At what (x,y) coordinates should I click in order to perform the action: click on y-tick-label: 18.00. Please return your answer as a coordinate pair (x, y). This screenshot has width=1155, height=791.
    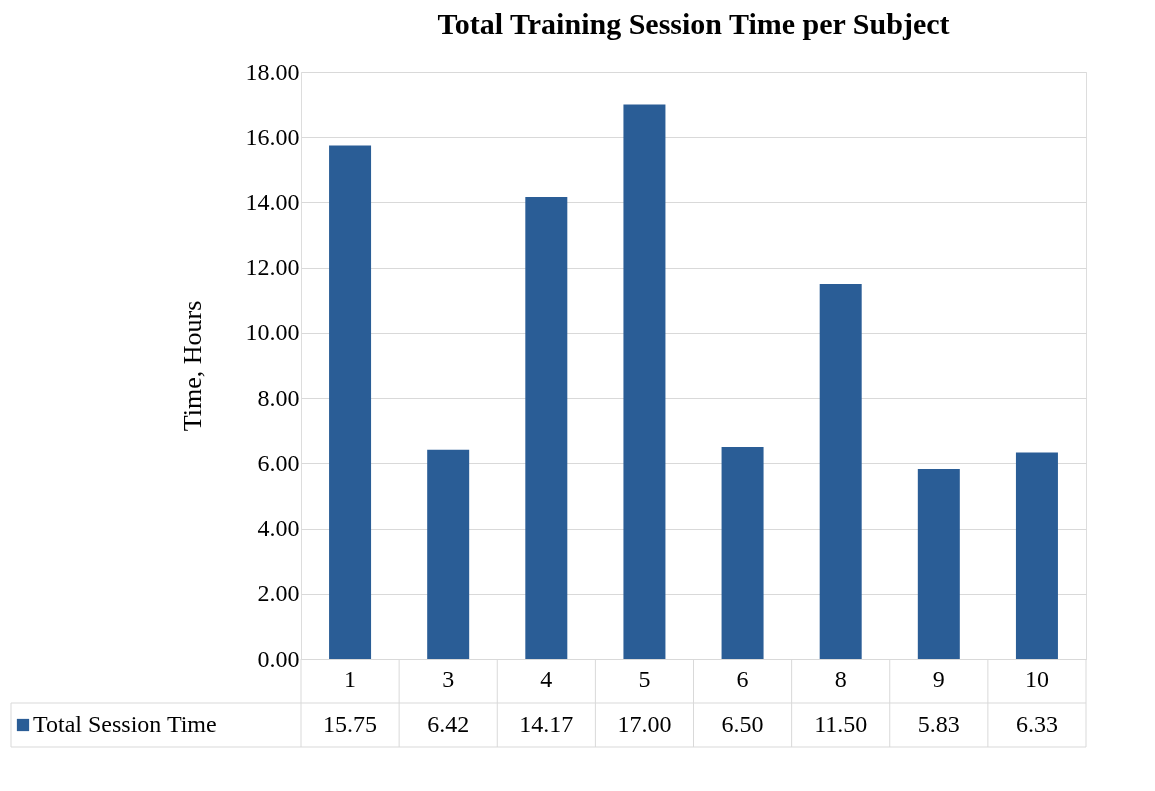
    Looking at the image, I should click on (272, 71).